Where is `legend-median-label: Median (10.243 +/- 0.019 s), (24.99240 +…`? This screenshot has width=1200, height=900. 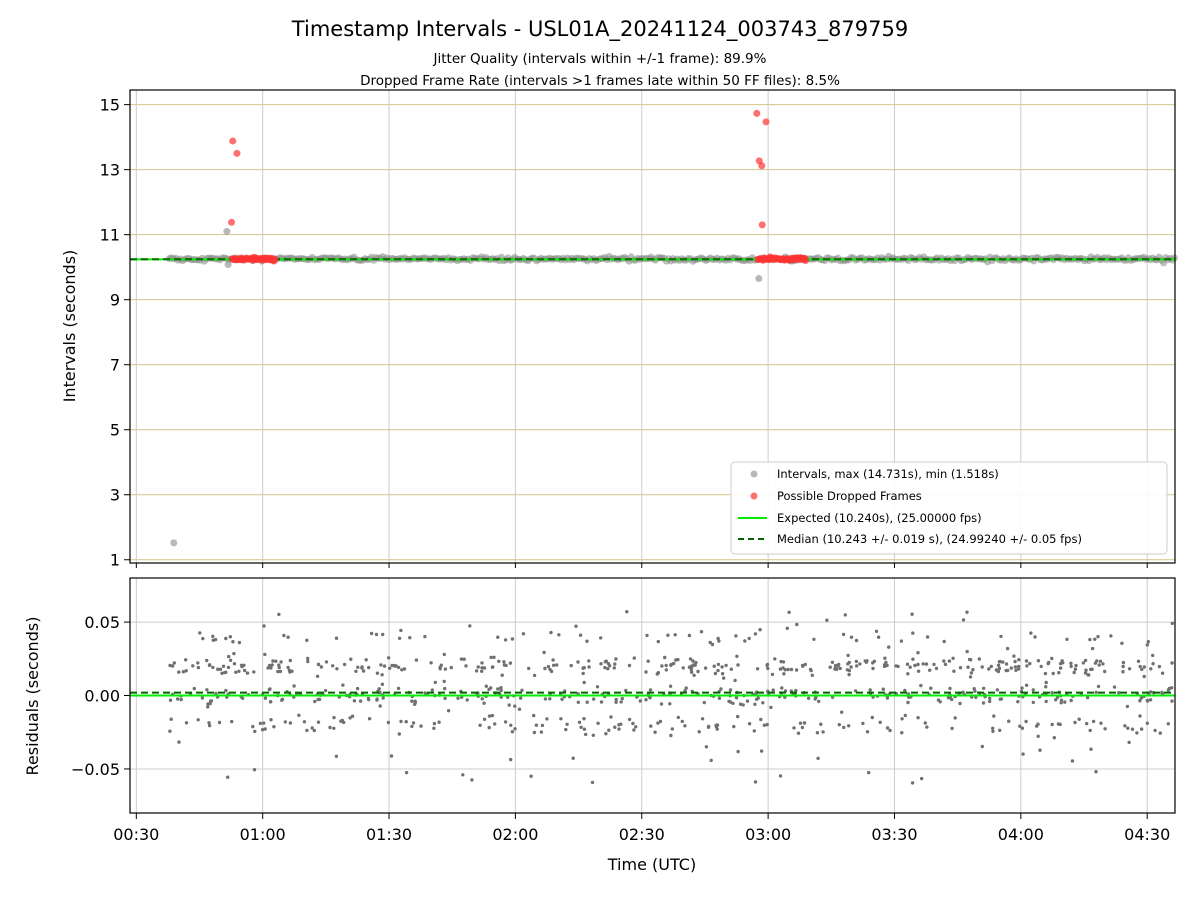
legend-median-label: Median (10.243 +/- 0.019 s), (24.99240 +… is located at coordinates (929, 539).